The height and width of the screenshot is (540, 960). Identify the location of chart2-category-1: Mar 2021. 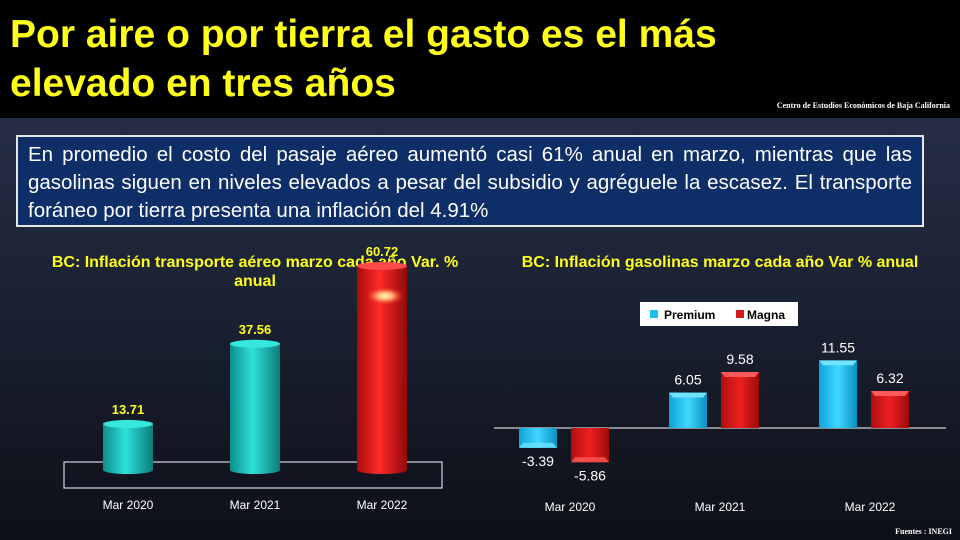
(720, 507).